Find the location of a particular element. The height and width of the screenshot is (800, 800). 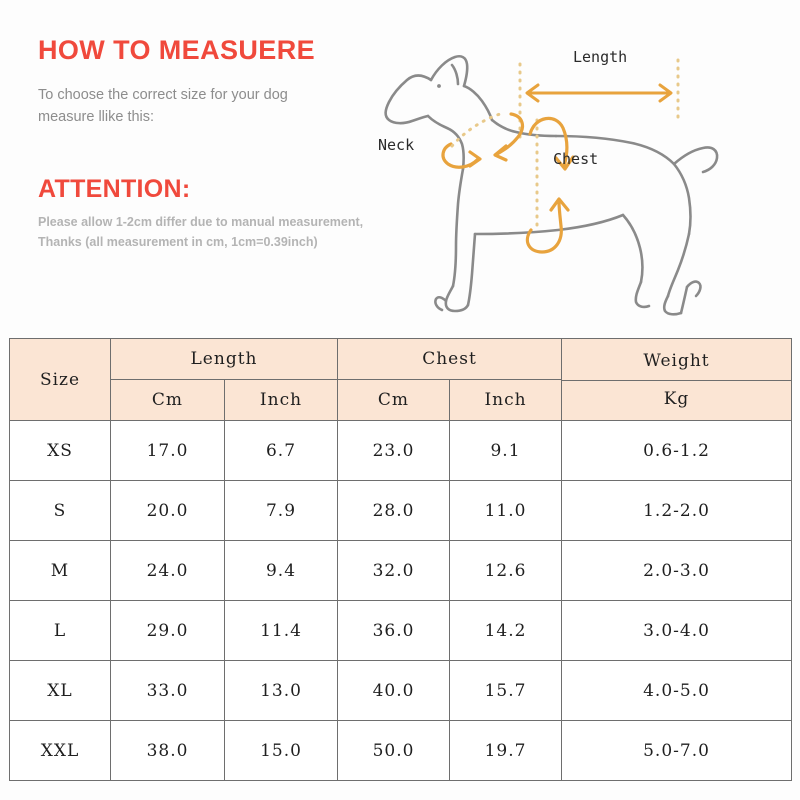

cell-length-inch: 6.7 is located at coordinates (281, 450).